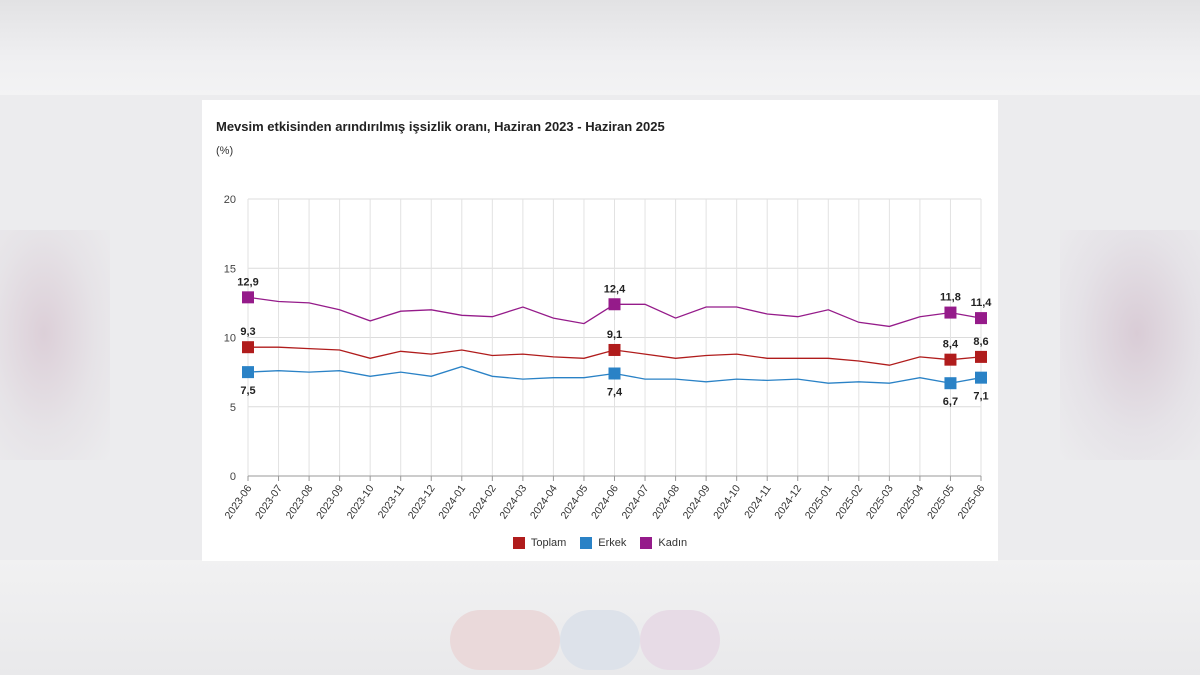  I want to click on x-tick-label: 2023-09, so click(330, 502).